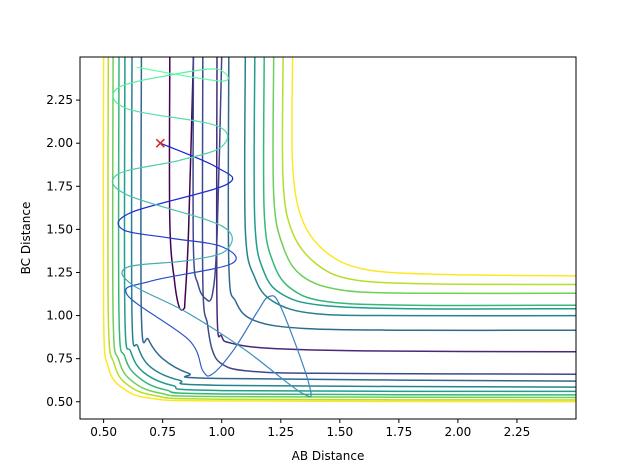 This screenshot has width=640, height=472. I want to click on x-axis-label: AB Distance, so click(328, 456).